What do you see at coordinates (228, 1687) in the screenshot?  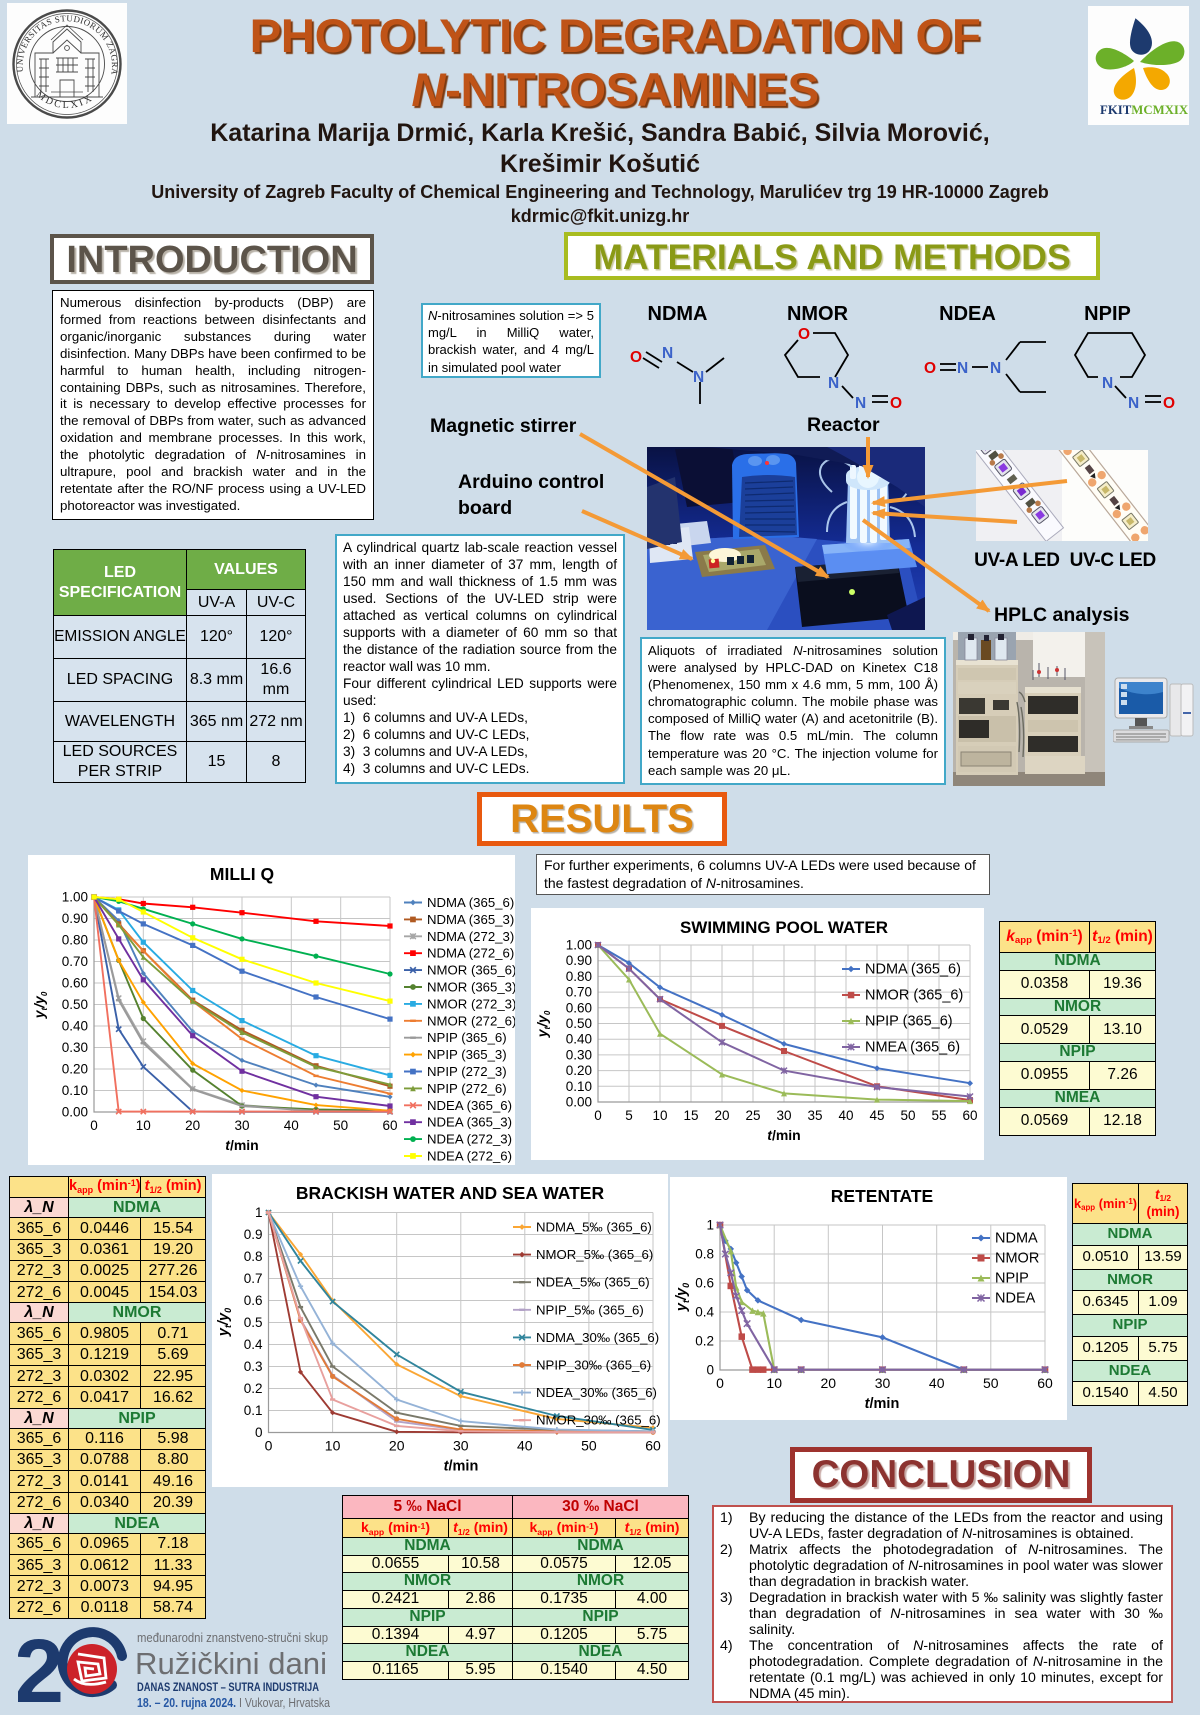 I see `svg-text:DANAS ZNANOST – SUTRA INDUSTRI: DANAS ZNANOST – SUTRA INDUSTRIJA` at bounding box center [228, 1687].